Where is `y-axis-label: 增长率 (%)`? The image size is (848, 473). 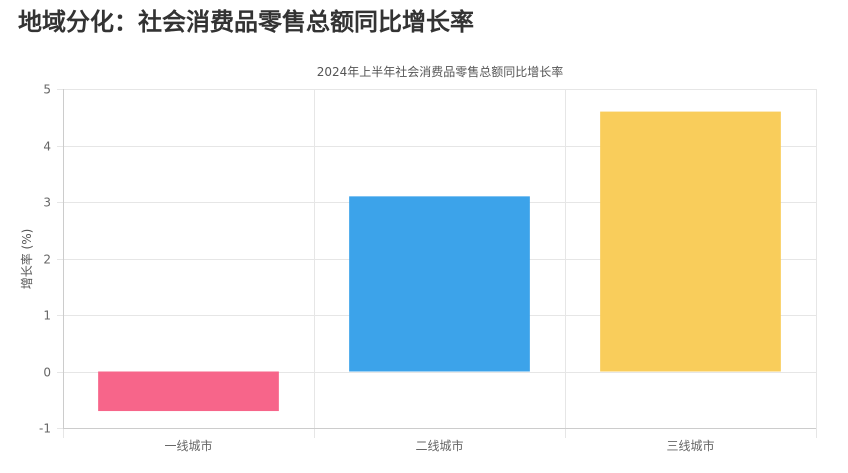 y-axis-label: 增长率 (%) is located at coordinates (26, 259).